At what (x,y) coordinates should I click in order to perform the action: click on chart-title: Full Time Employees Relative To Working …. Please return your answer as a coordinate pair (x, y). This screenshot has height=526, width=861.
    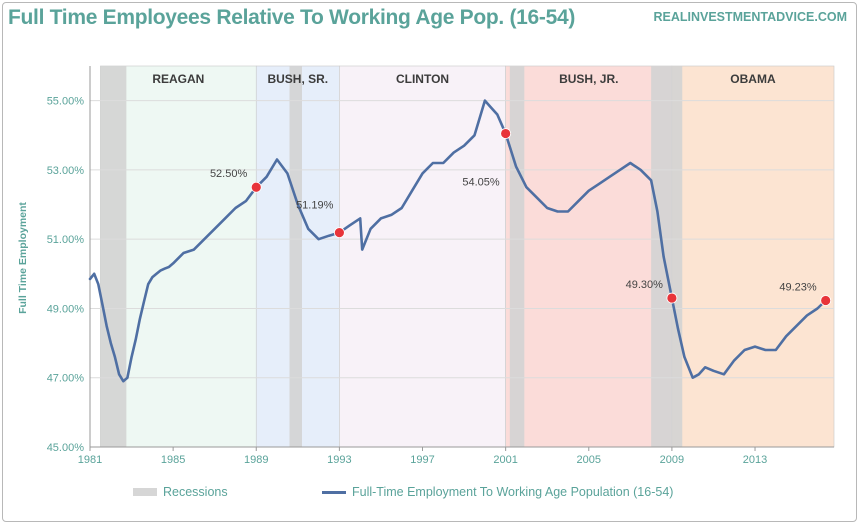
    Looking at the image, I should click on (292, 17).